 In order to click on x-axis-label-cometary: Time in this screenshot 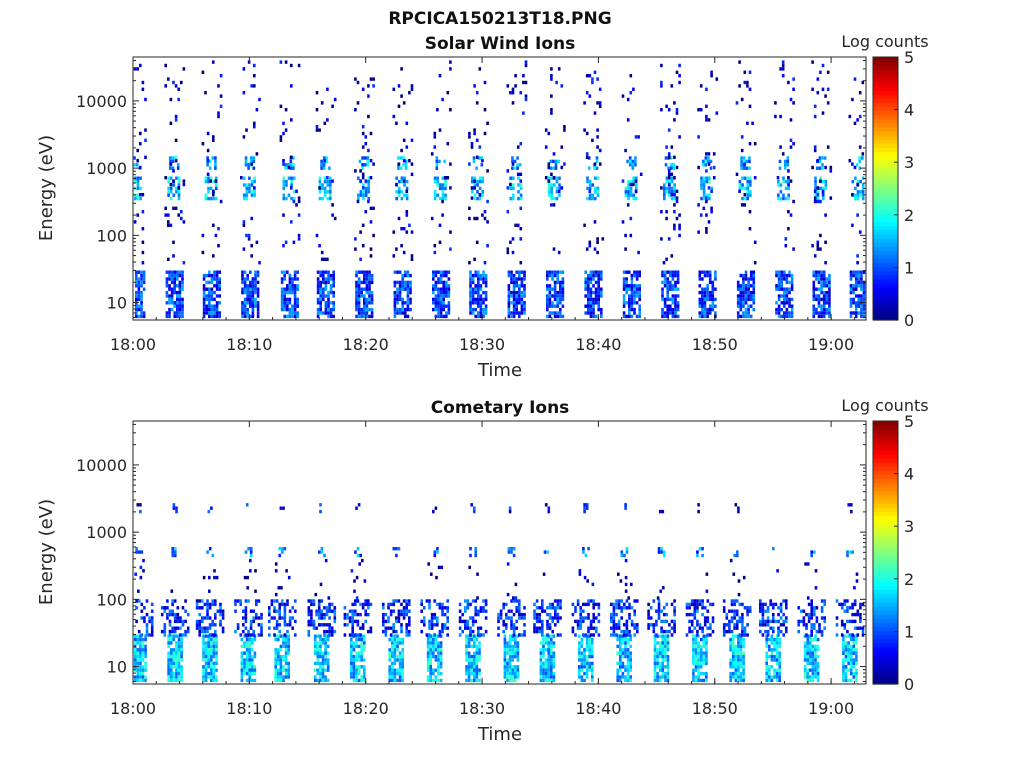, I will do `click(499, 734)`.